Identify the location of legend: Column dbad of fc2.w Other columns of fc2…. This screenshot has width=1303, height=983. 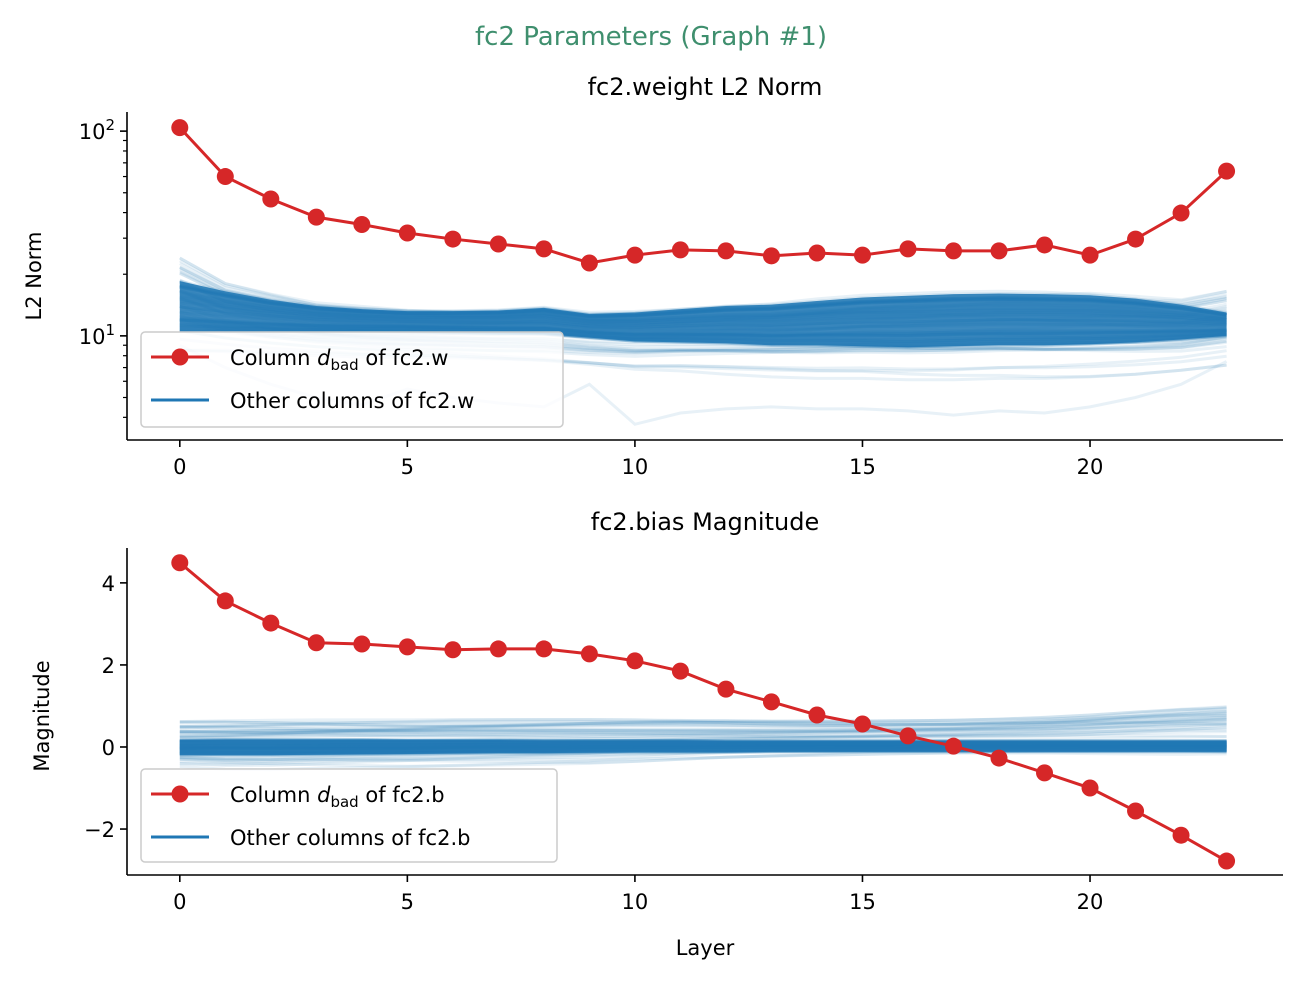
(352, 379).